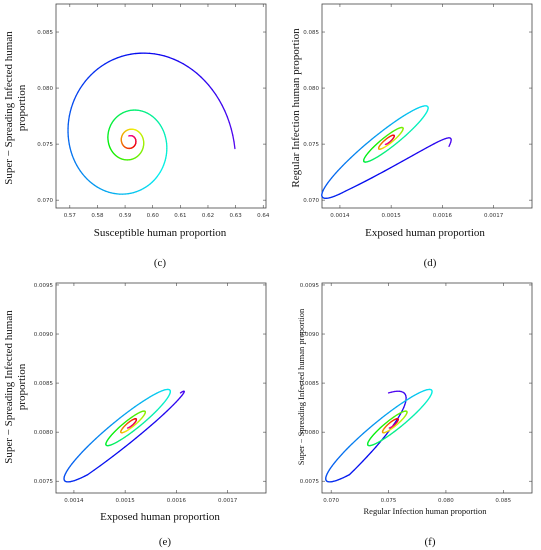 The width and height of the screenshot is (541, 550). Describe the element at coordinates (311, 145) in the screenshot. I see `y-tick-label: 0.075` at that location.